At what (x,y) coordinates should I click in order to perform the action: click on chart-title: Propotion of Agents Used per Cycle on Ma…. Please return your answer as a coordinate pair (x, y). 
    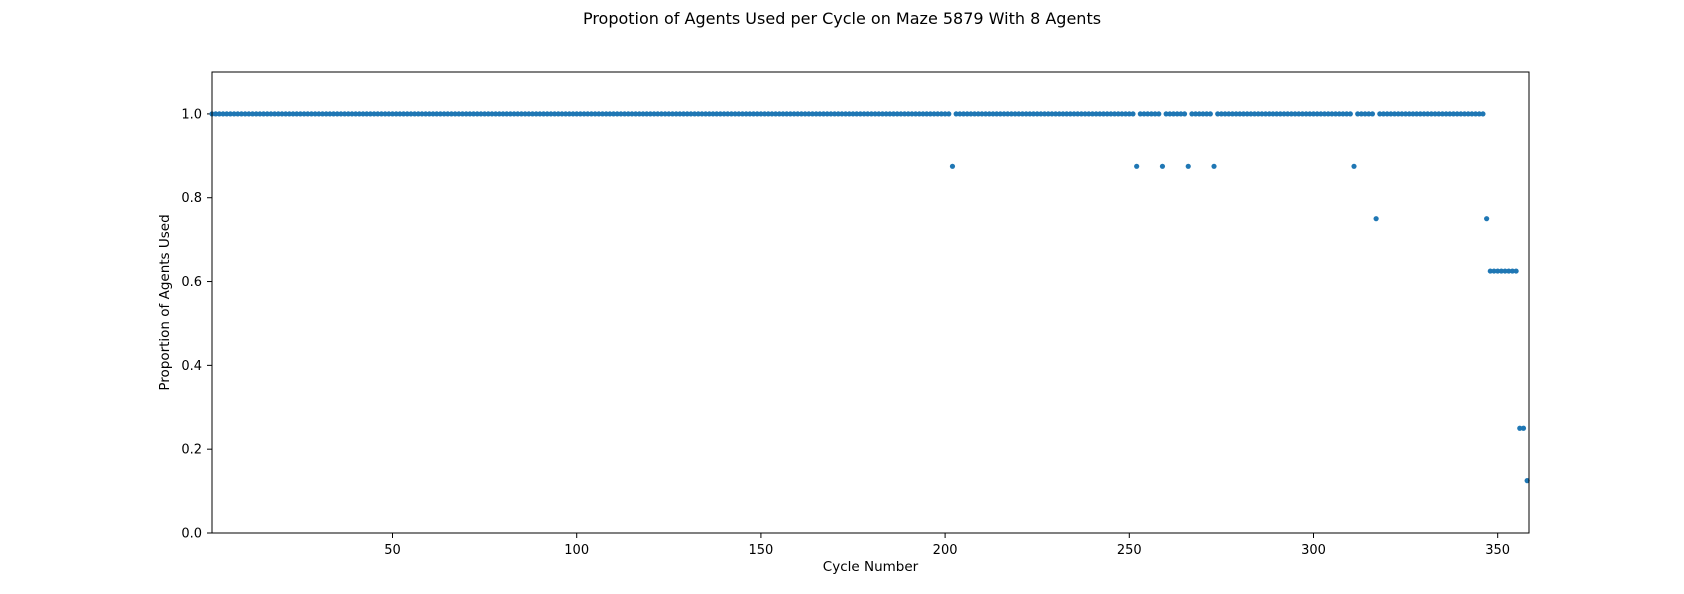
    Looking at the image, I should click on (842, 18).